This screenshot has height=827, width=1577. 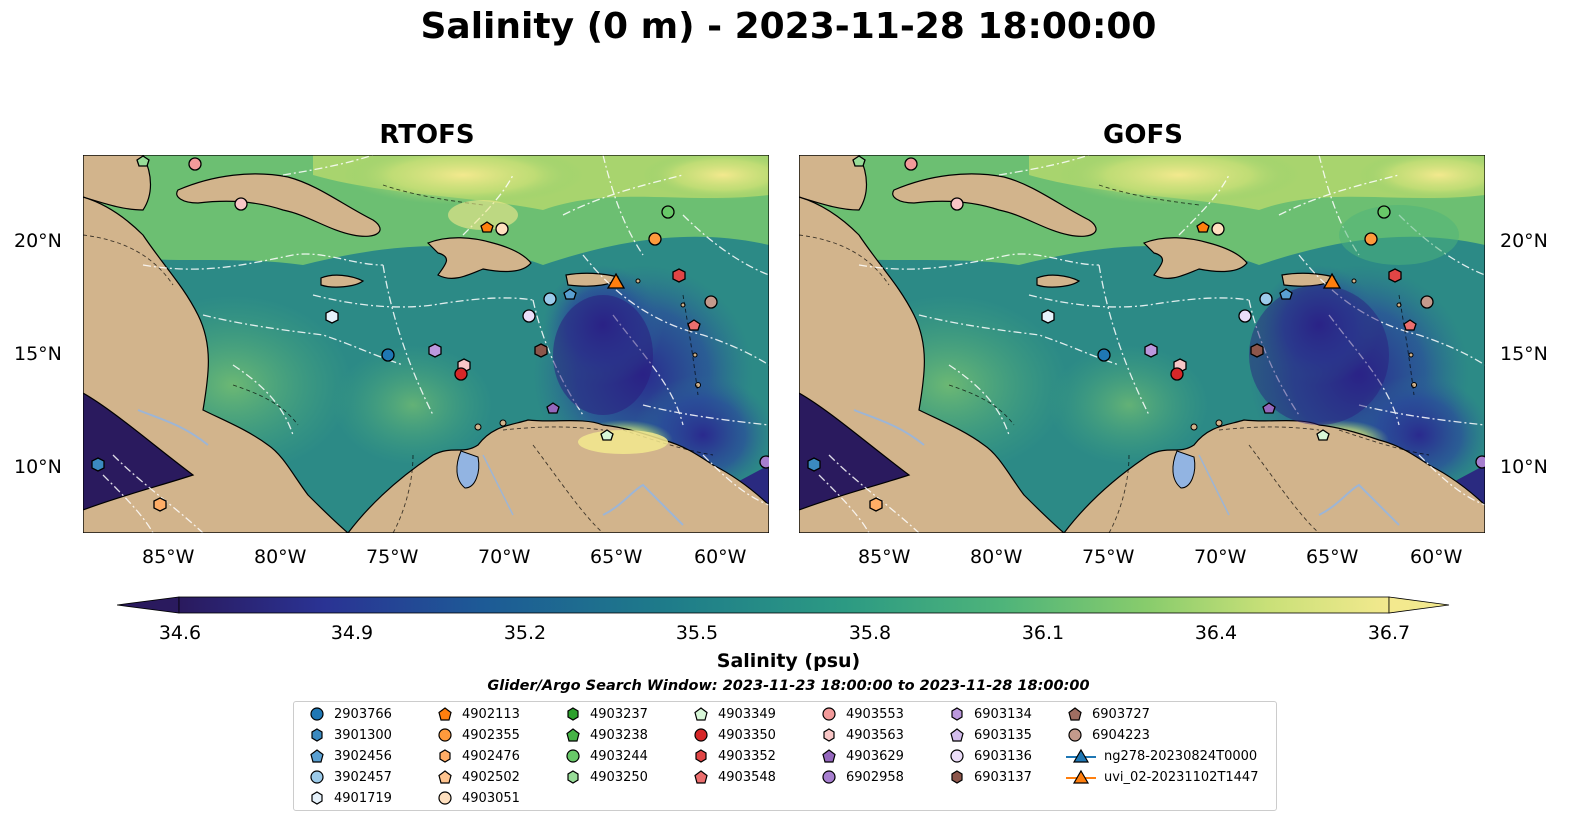 What do you see at coordinates (1003, 714) in the screenshot?
I see `legend-label: 6903134` at bounding box center [1003, 714].